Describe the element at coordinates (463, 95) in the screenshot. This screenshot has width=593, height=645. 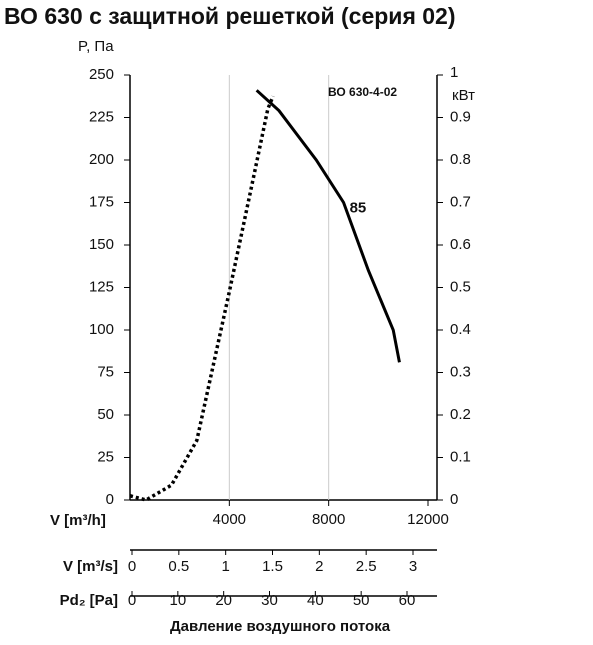
I see `y2-axis-label: кВт` at that location.